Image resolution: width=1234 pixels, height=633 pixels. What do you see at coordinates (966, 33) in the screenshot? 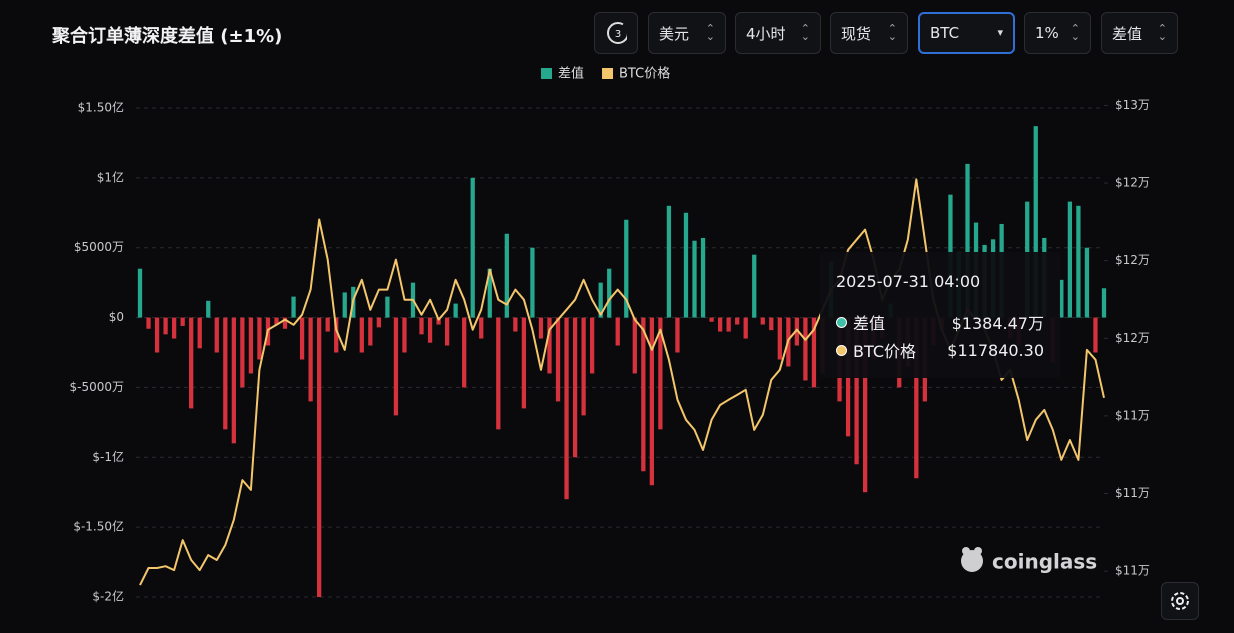
I see `symbol-select: BTC ▾` at bounding box center [966, 33].